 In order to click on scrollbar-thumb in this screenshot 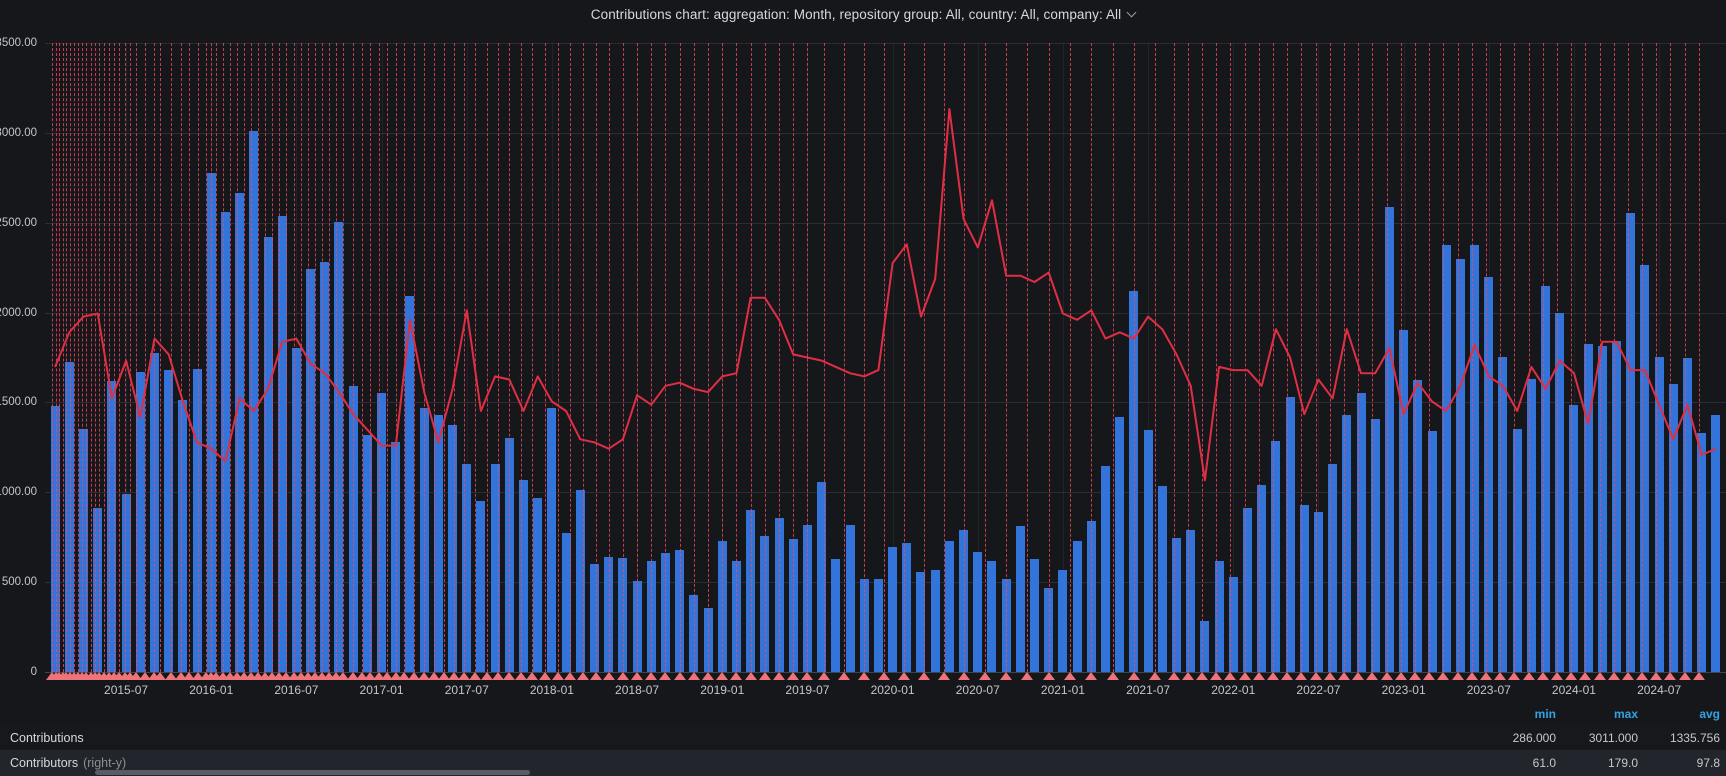, I will do `click(312, 772)`.